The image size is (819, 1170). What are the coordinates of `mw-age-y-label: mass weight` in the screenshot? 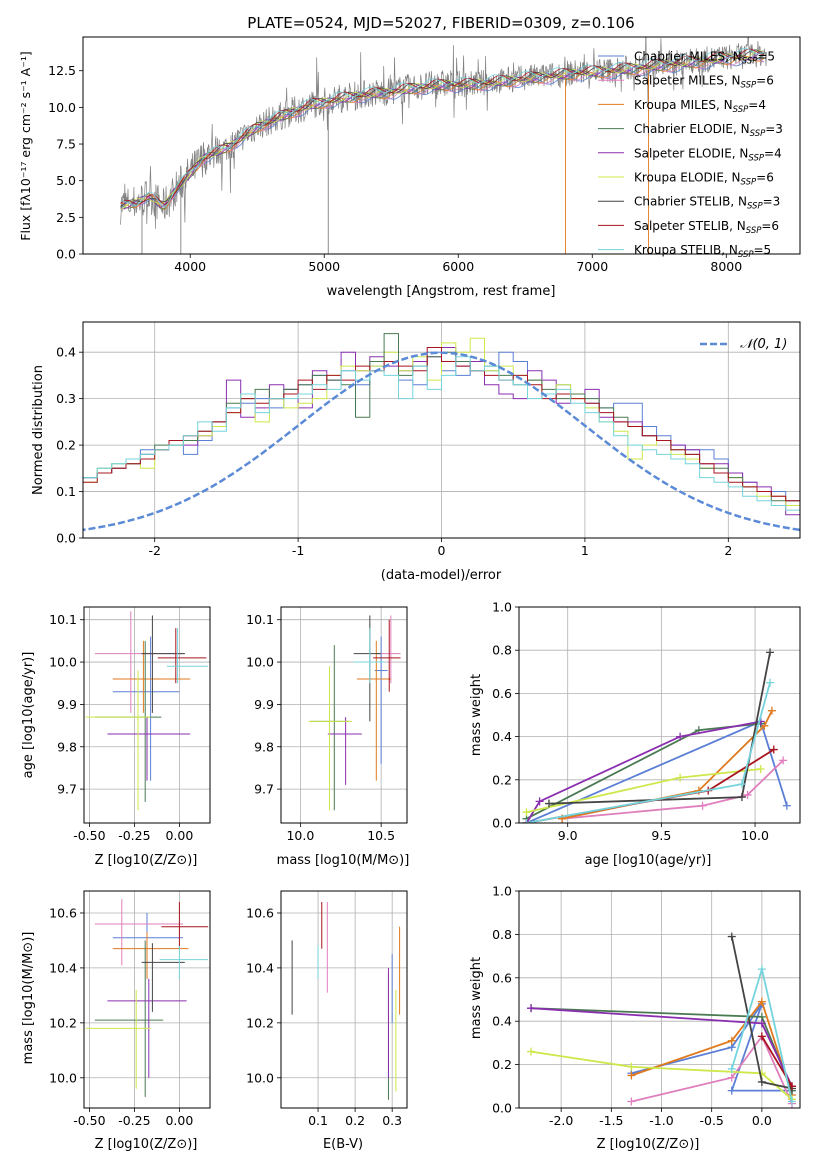 It's located at (476, 715).